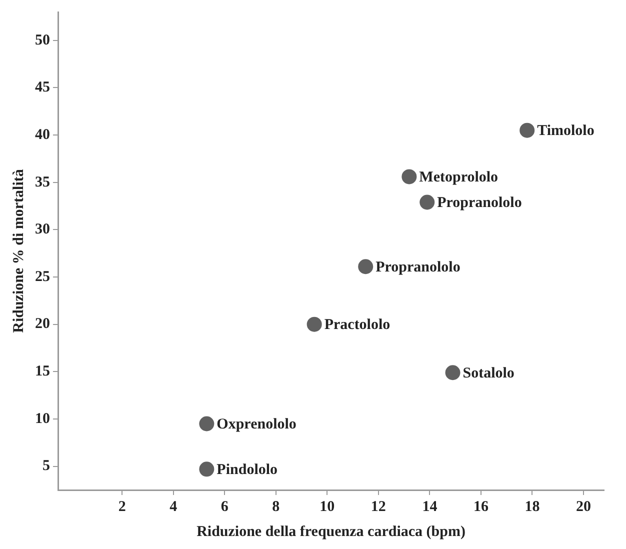 Image resolution: width=626 pixels, height=549 pixels. Describe the element at coordinates (583, 506) in the screenshot. I see `x-tick-label: 20` at that location.